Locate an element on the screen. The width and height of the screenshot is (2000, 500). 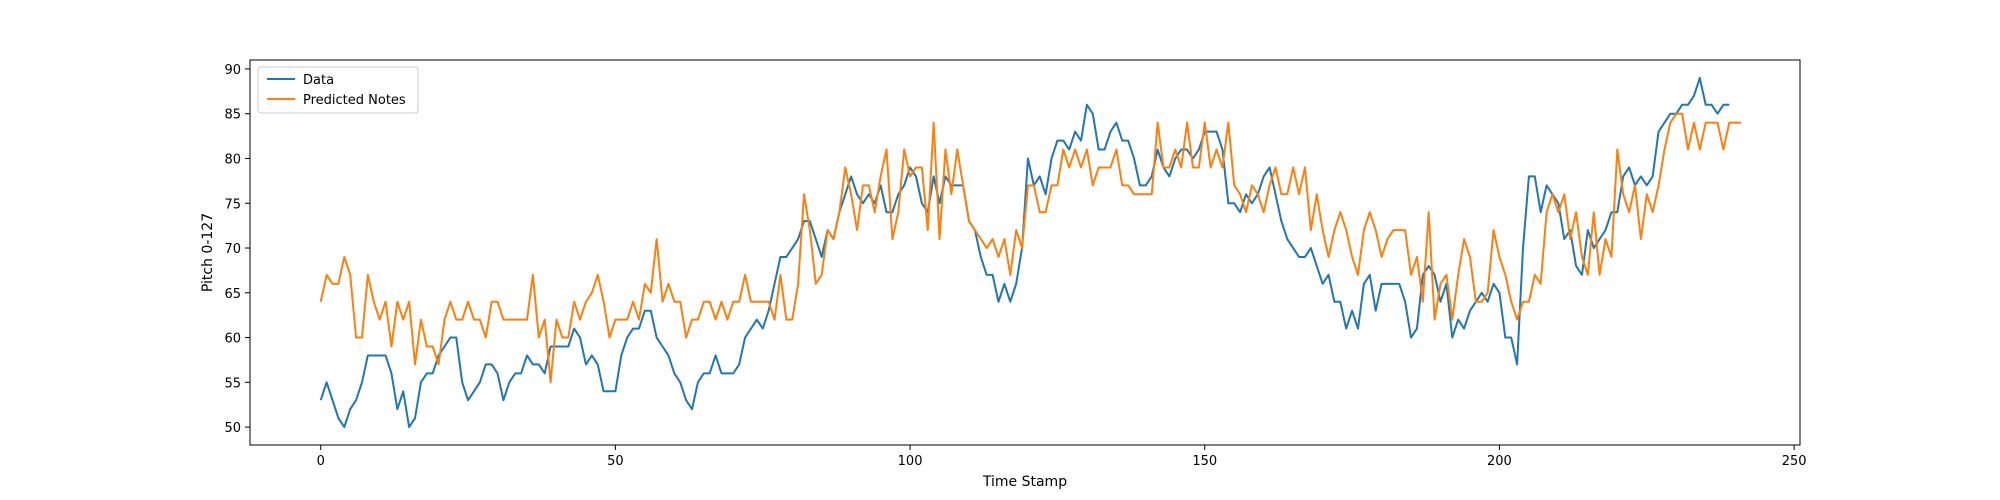
y-axis-label: Pitch 0-127 is located at coordinates (208, 252).